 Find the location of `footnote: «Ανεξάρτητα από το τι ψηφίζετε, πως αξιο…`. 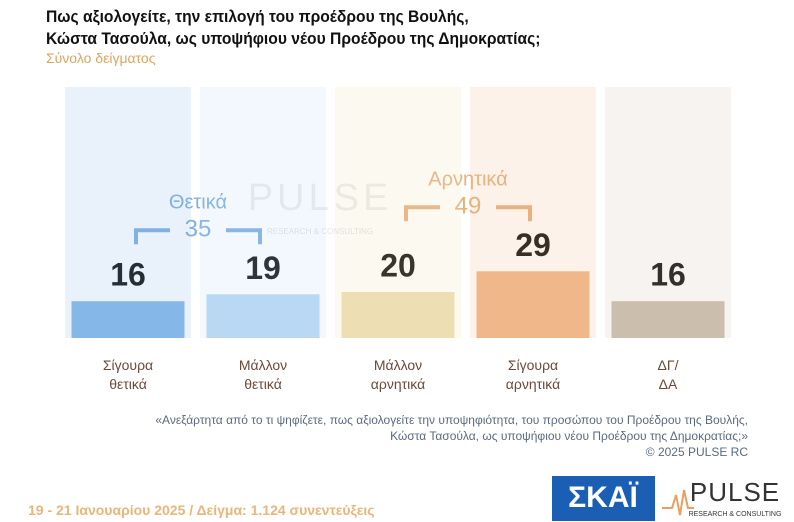

footnote: «Ανεξάρτητα από το τι ψηφίζετε, πως αξιο… is located at coordinates (451, 428).